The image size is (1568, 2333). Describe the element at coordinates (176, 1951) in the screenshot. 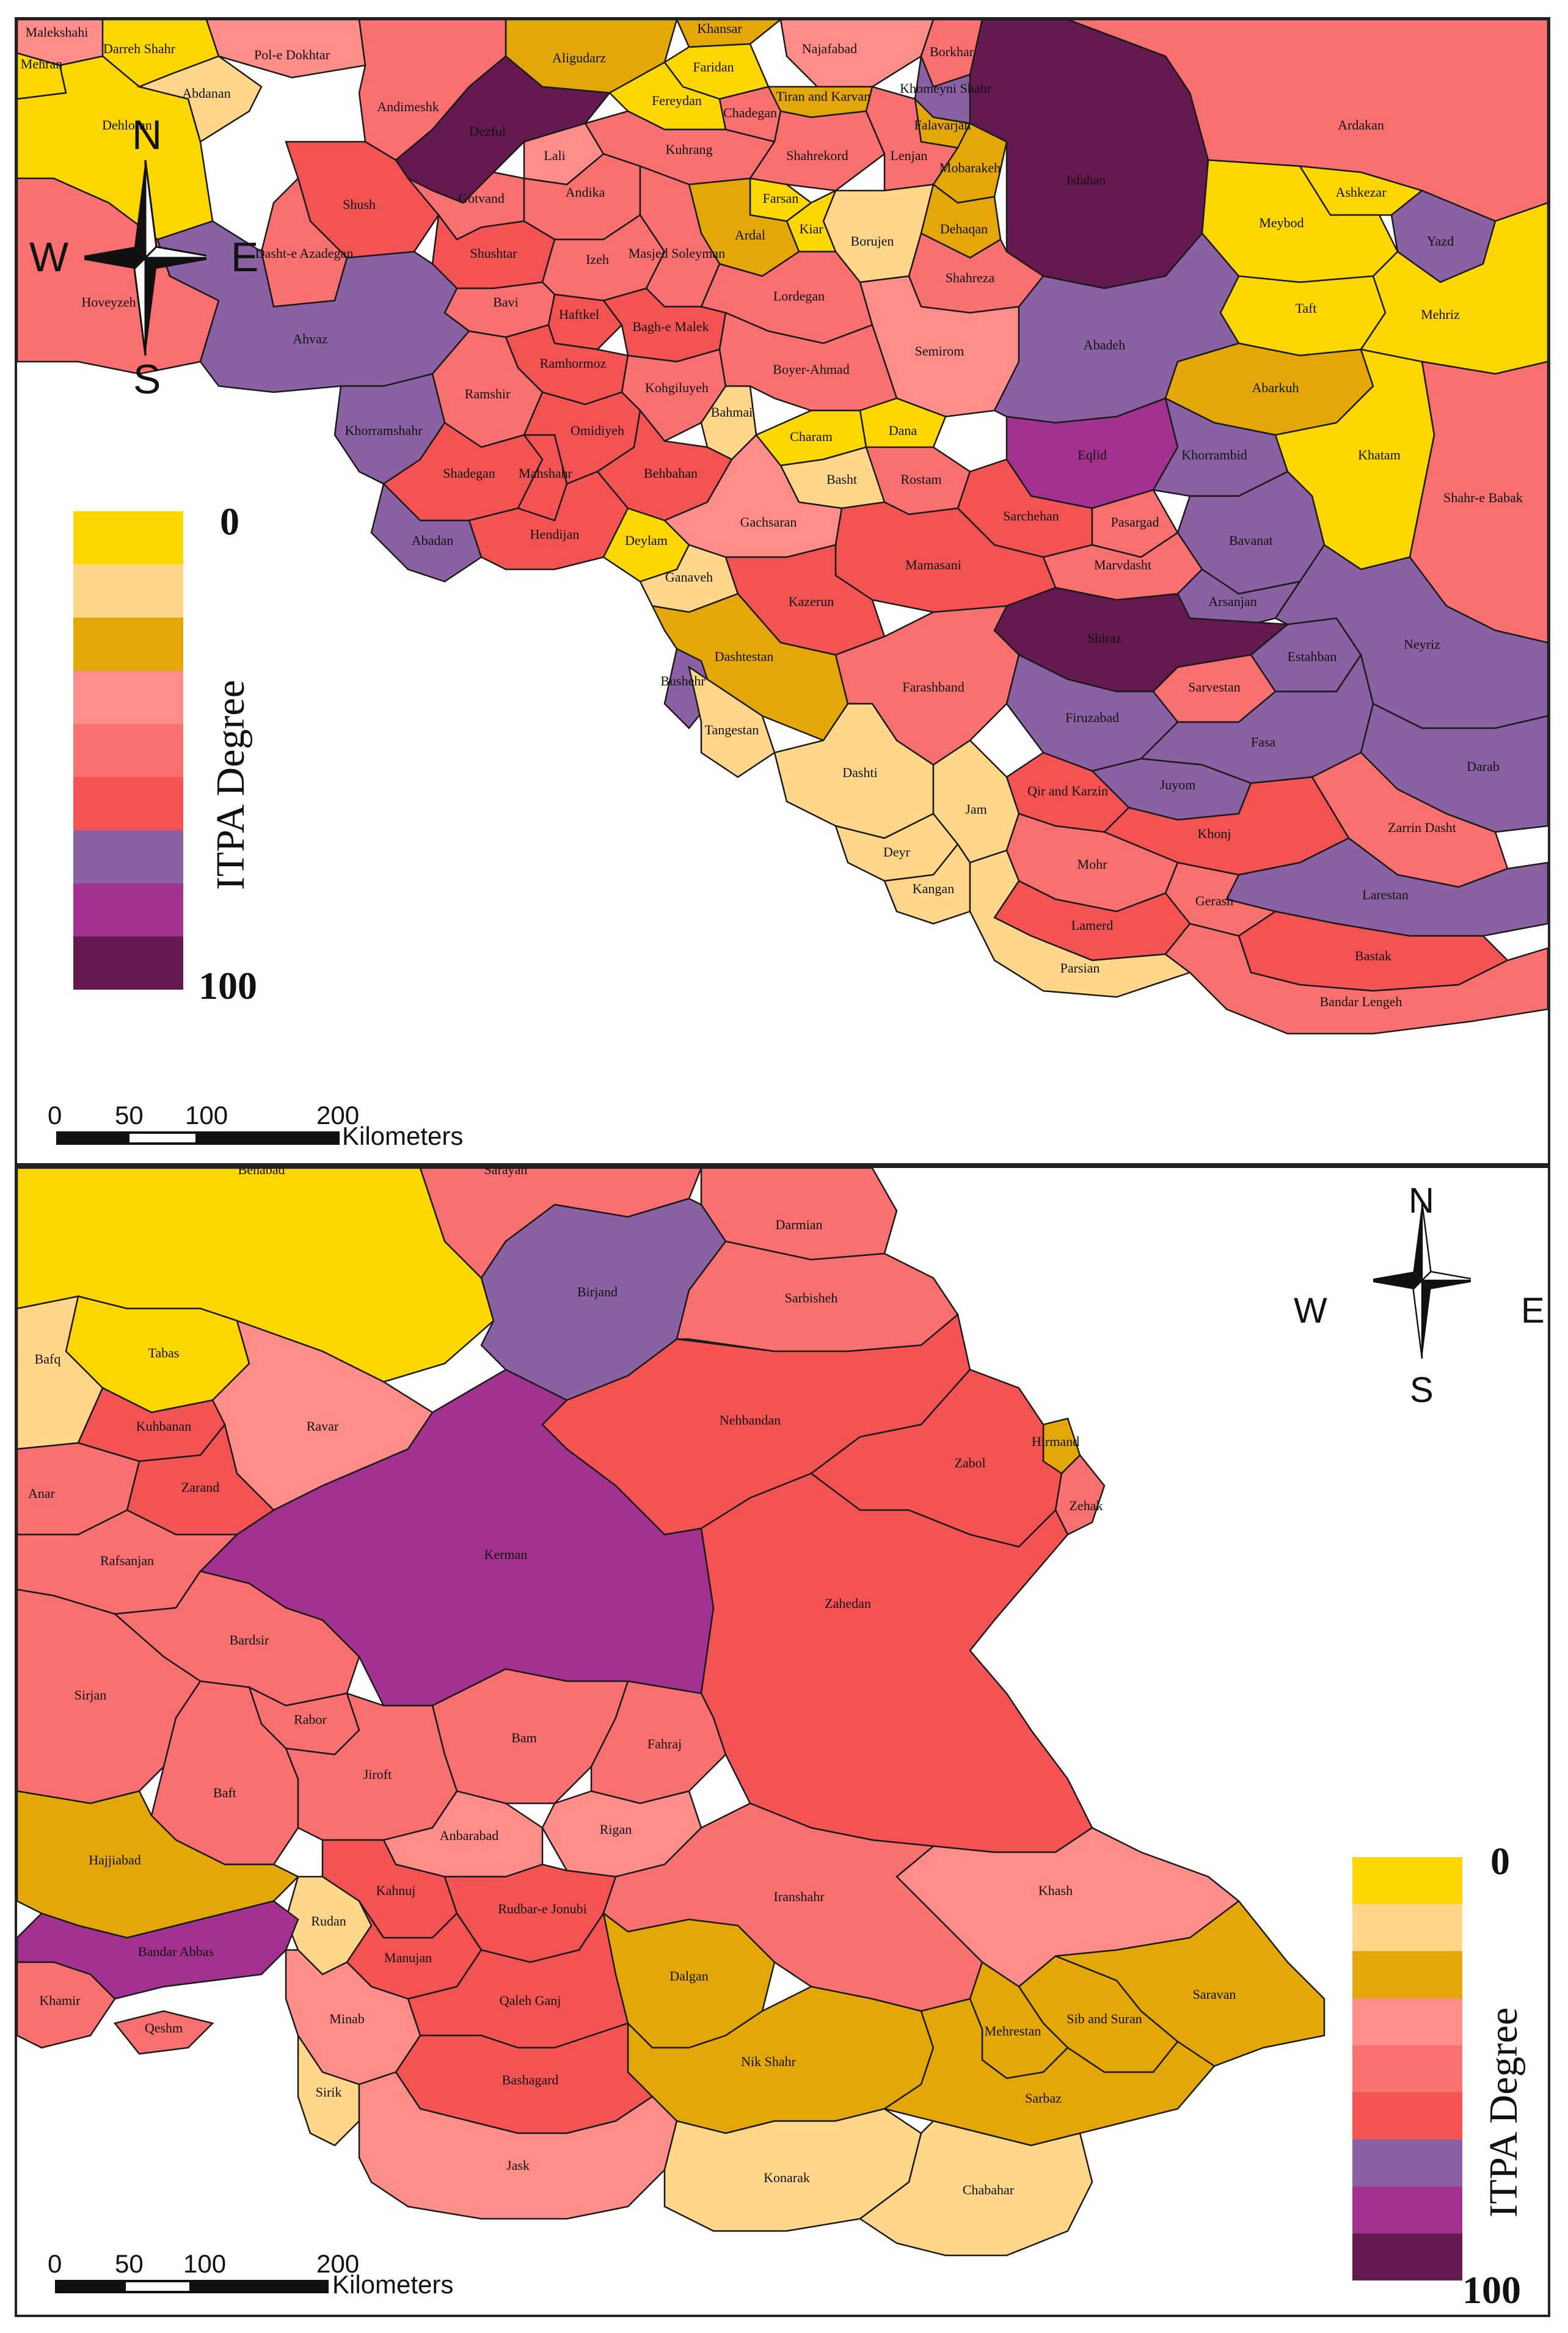

I see `district-label-bandar-abbas: Bandar Abbas` at that location.